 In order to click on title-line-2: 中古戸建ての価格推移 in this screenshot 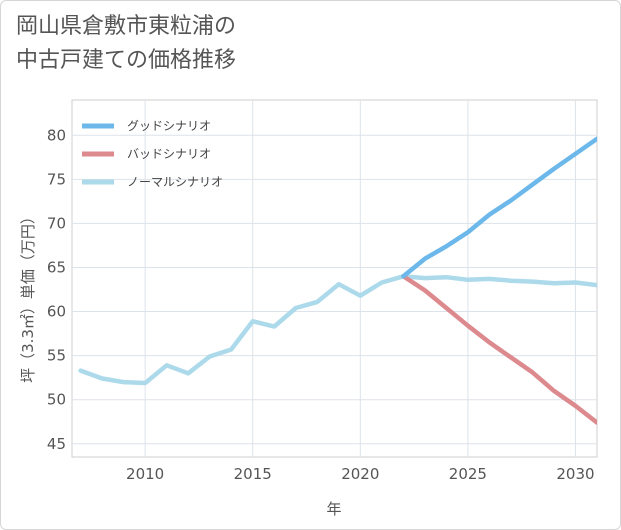, I will do `click(126, 60)`.